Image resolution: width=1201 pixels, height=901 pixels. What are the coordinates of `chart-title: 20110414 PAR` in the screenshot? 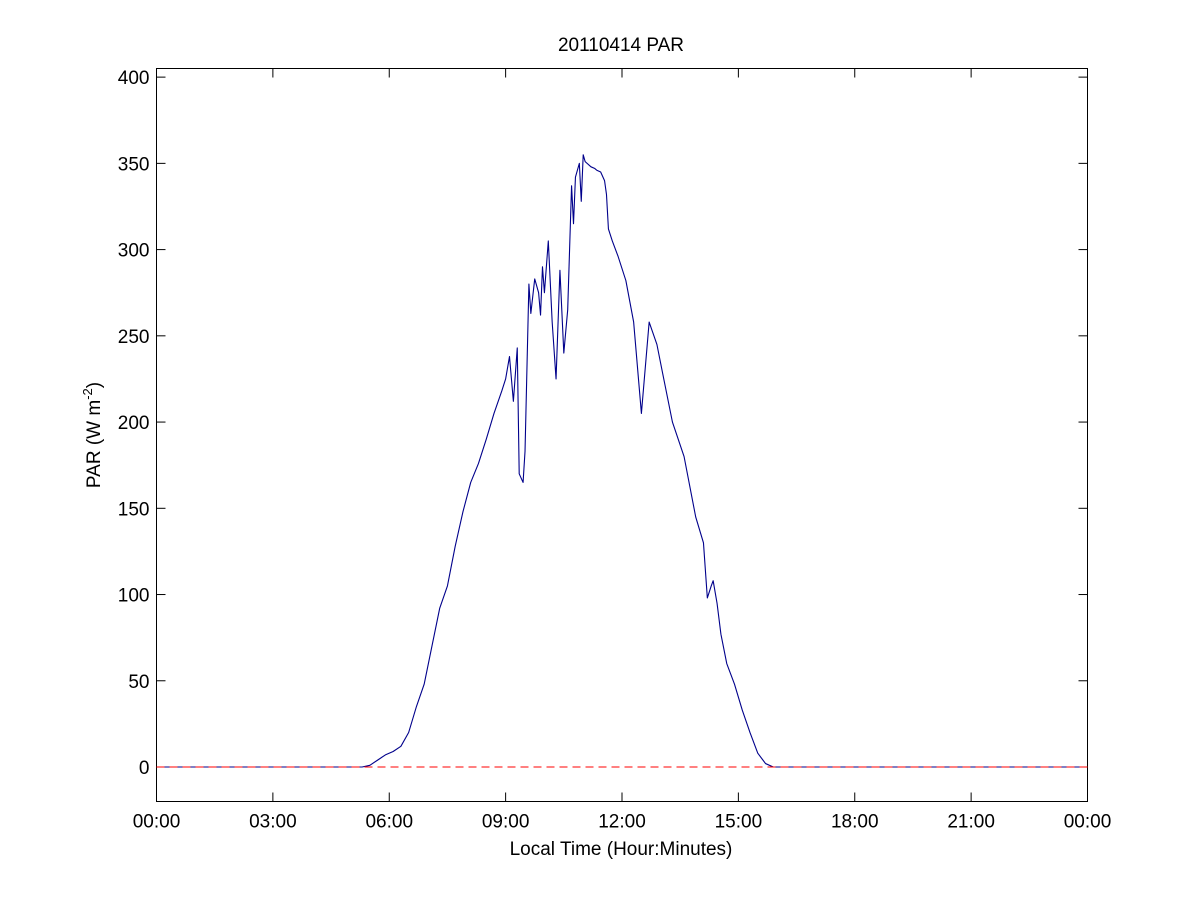 It's located at (621, 45).